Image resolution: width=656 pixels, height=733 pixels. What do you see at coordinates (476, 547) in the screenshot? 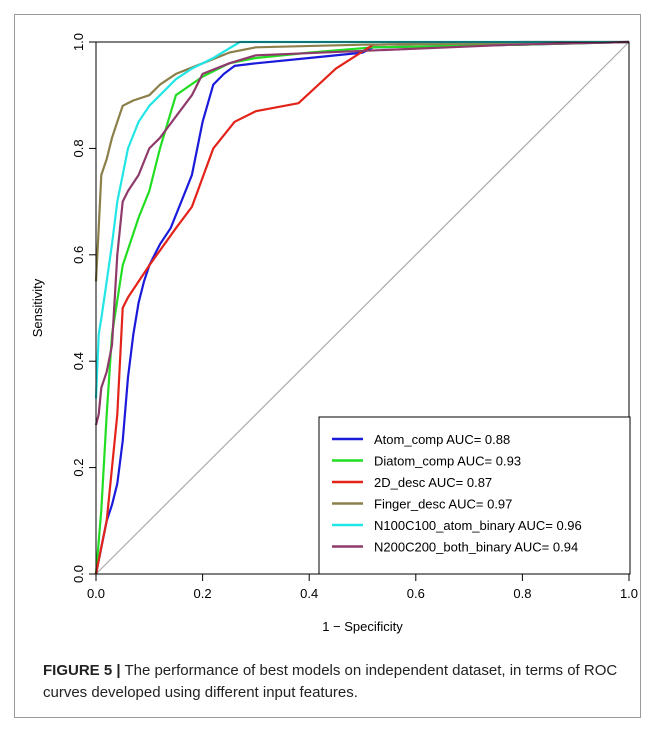
I see `legend-label-6: N200C200_both_binary AUC= 0.94` at bounding box center [476, 547].